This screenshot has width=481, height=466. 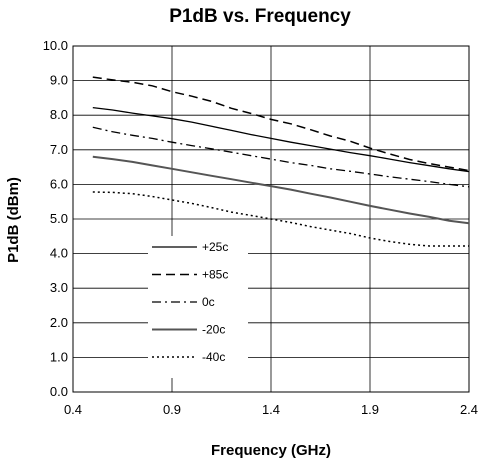 I want to click on y-axis-ticks: 0.0 1.0 2.0 3.0 4.0 5.0 6.0 7.0 8.0 9.0 10.0, so click(x=55, y=218).